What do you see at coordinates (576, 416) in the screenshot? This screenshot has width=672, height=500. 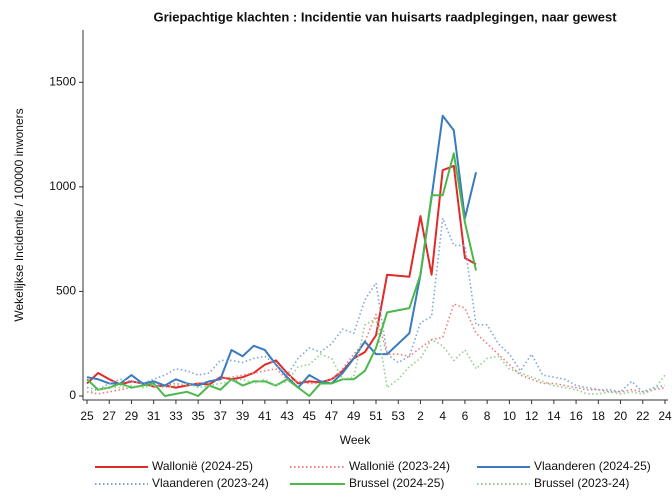 I see `x-tick-label: 16` at bounding box center [576, 416].